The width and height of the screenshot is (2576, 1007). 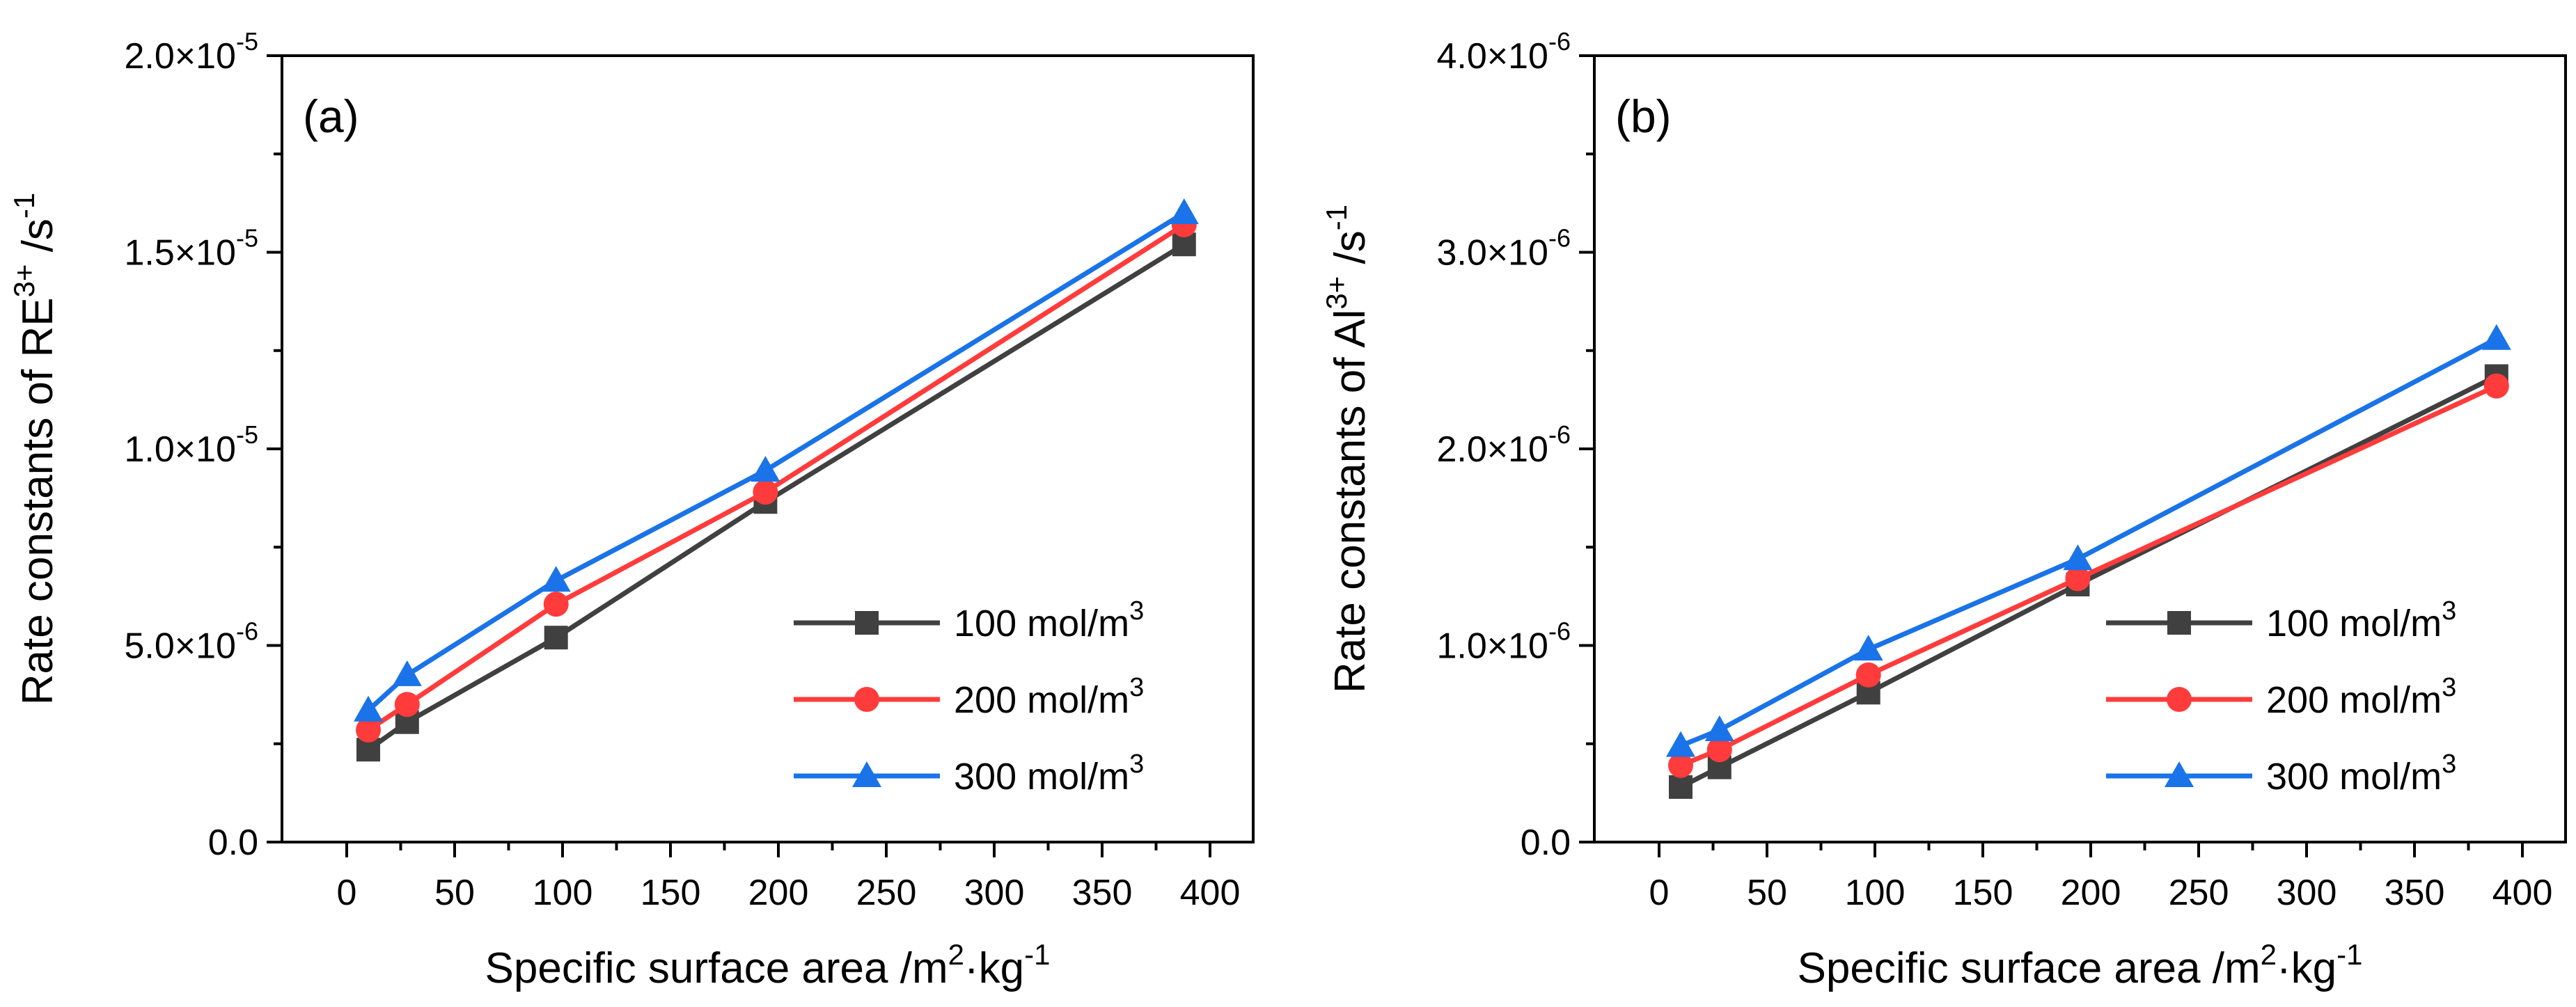 I want to click on y-tick-mantissa: 5.0×10, so click(x=180, y=646).